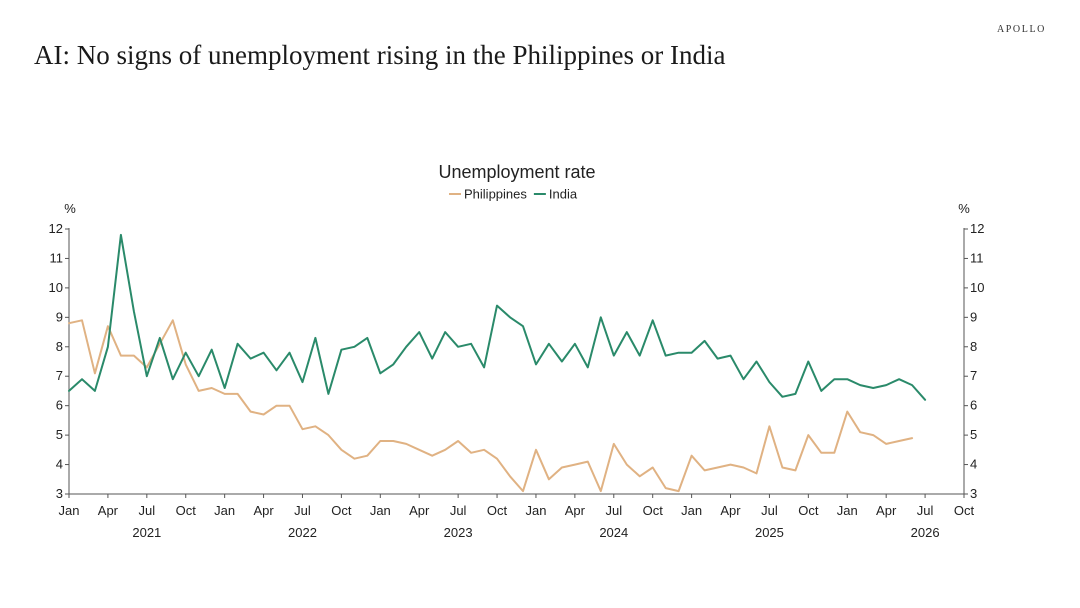  What do you see at coordinates (59, 375) in the screenshot?
I see `y-tick-label-left: 7` at bounding box center [59, 375].